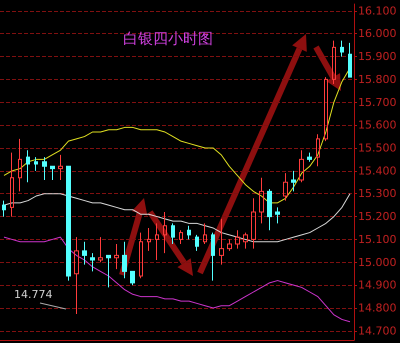 The width and height of the screenshot is (400, 343). What do you see at coordinates (377, 217) in the screenshot?
I see `y-tick-label: 15.200` at bounding box center [377, 217].